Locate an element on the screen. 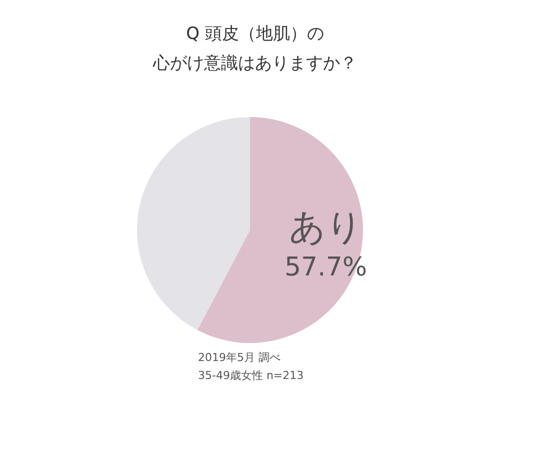 This screenshot has width=550, height=462. slice-label: あり is located at coordinates (325, 227).